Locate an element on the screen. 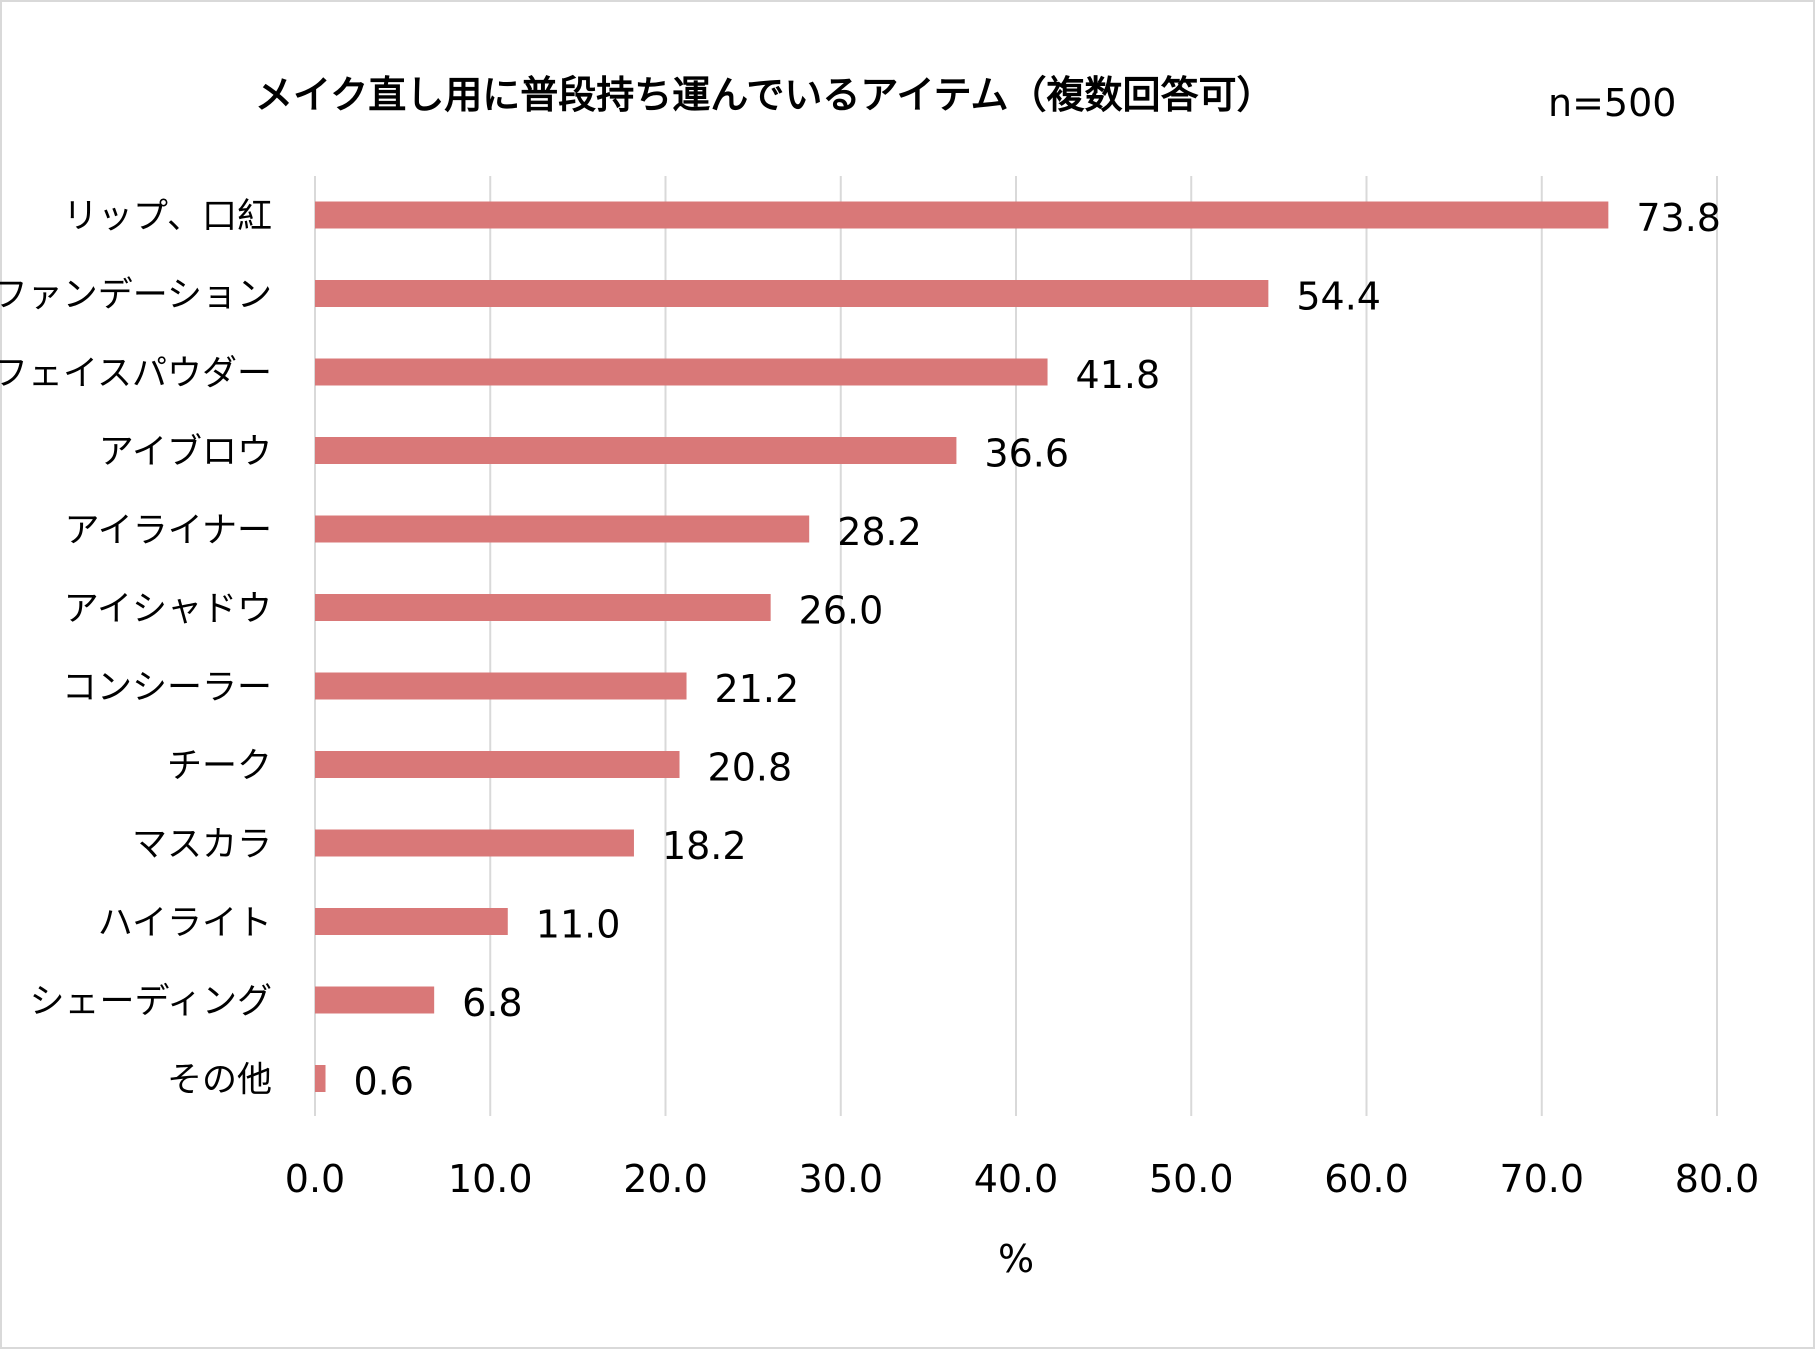 Image resolution: width=1815 pixels, height=1349 pixels. category-label: チーク is located at coordinates (219, 767).